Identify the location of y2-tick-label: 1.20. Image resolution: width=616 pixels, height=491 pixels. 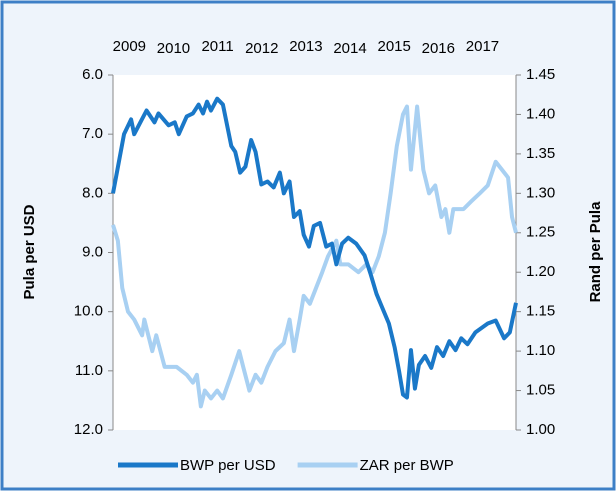
(540, 271).